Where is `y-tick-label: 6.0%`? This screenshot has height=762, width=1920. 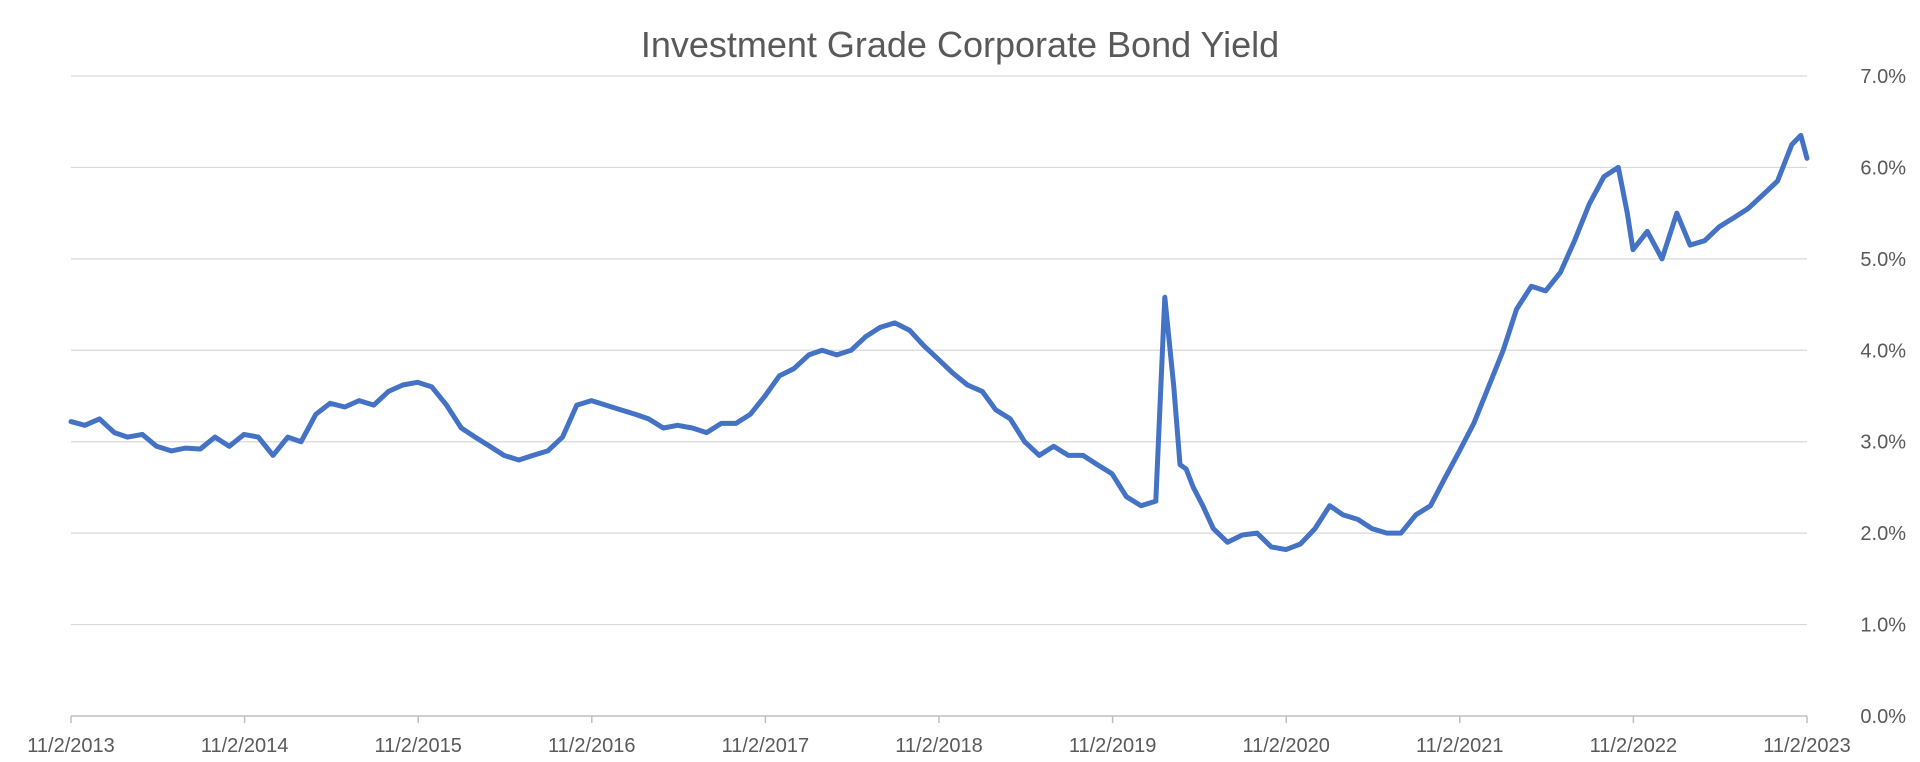 y-tick-label: 6.0% is located at coordinates (1883, 168).